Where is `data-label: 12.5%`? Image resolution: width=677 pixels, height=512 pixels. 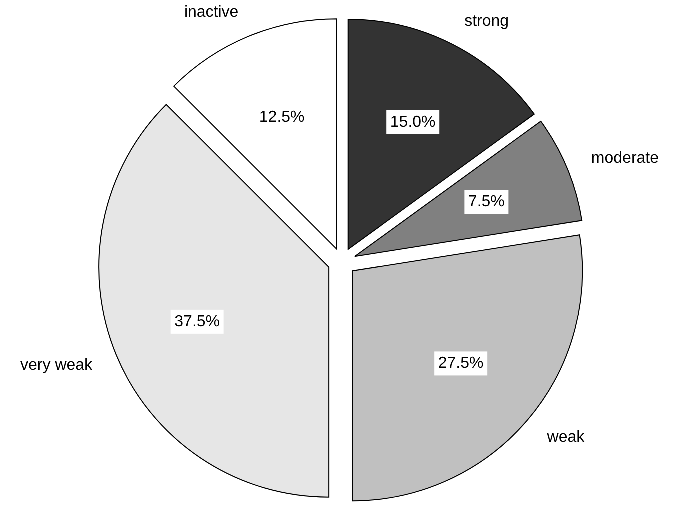 data-label: 12.5% is located at coordinates (282, 117).